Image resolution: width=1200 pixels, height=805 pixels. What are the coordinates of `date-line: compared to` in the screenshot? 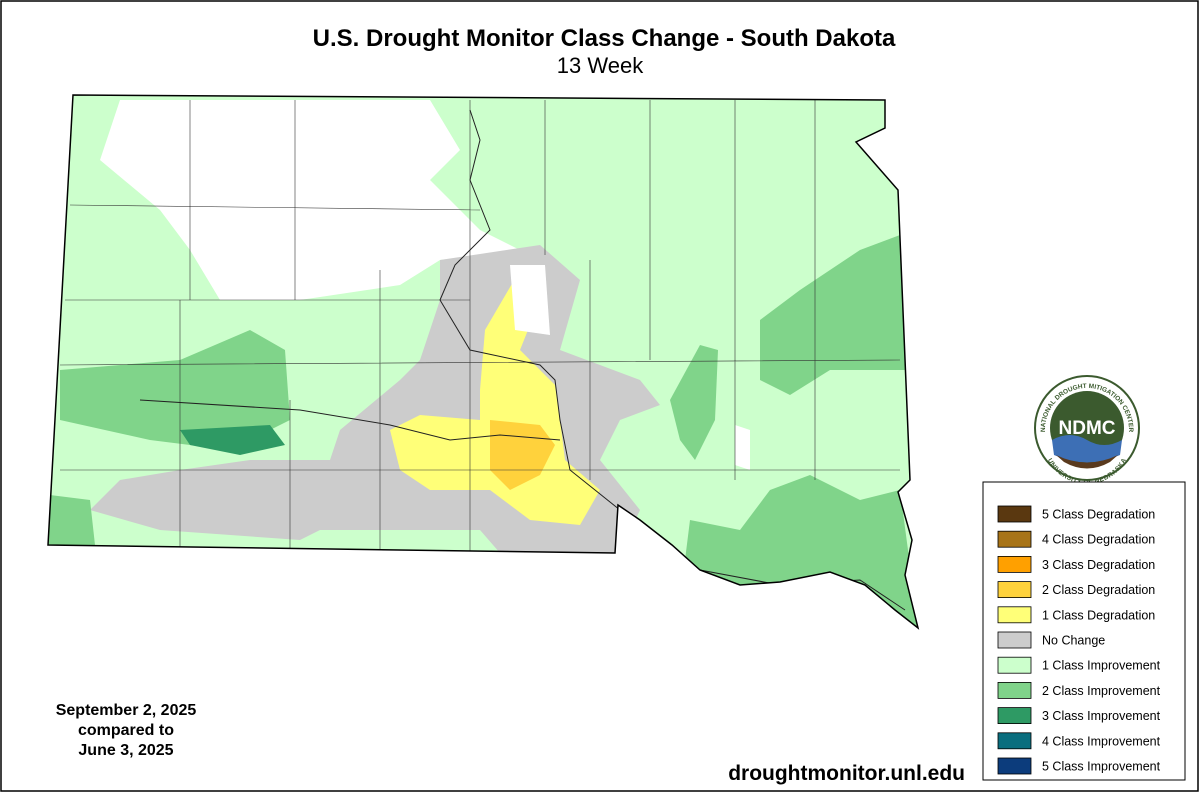 It's located at (126, 730).